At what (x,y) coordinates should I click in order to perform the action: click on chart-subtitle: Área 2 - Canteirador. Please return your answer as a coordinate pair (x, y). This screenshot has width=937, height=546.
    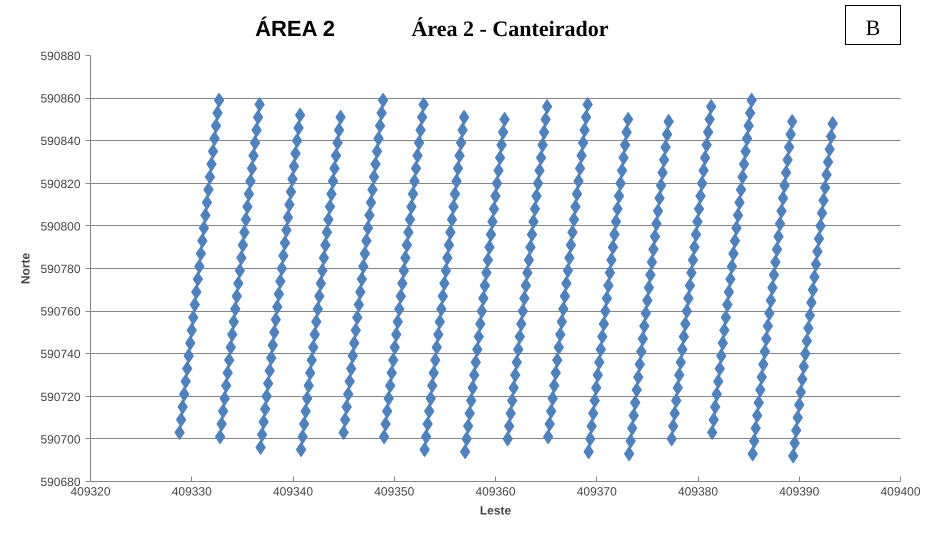
    Looking at the image, I should click on (510, 29).